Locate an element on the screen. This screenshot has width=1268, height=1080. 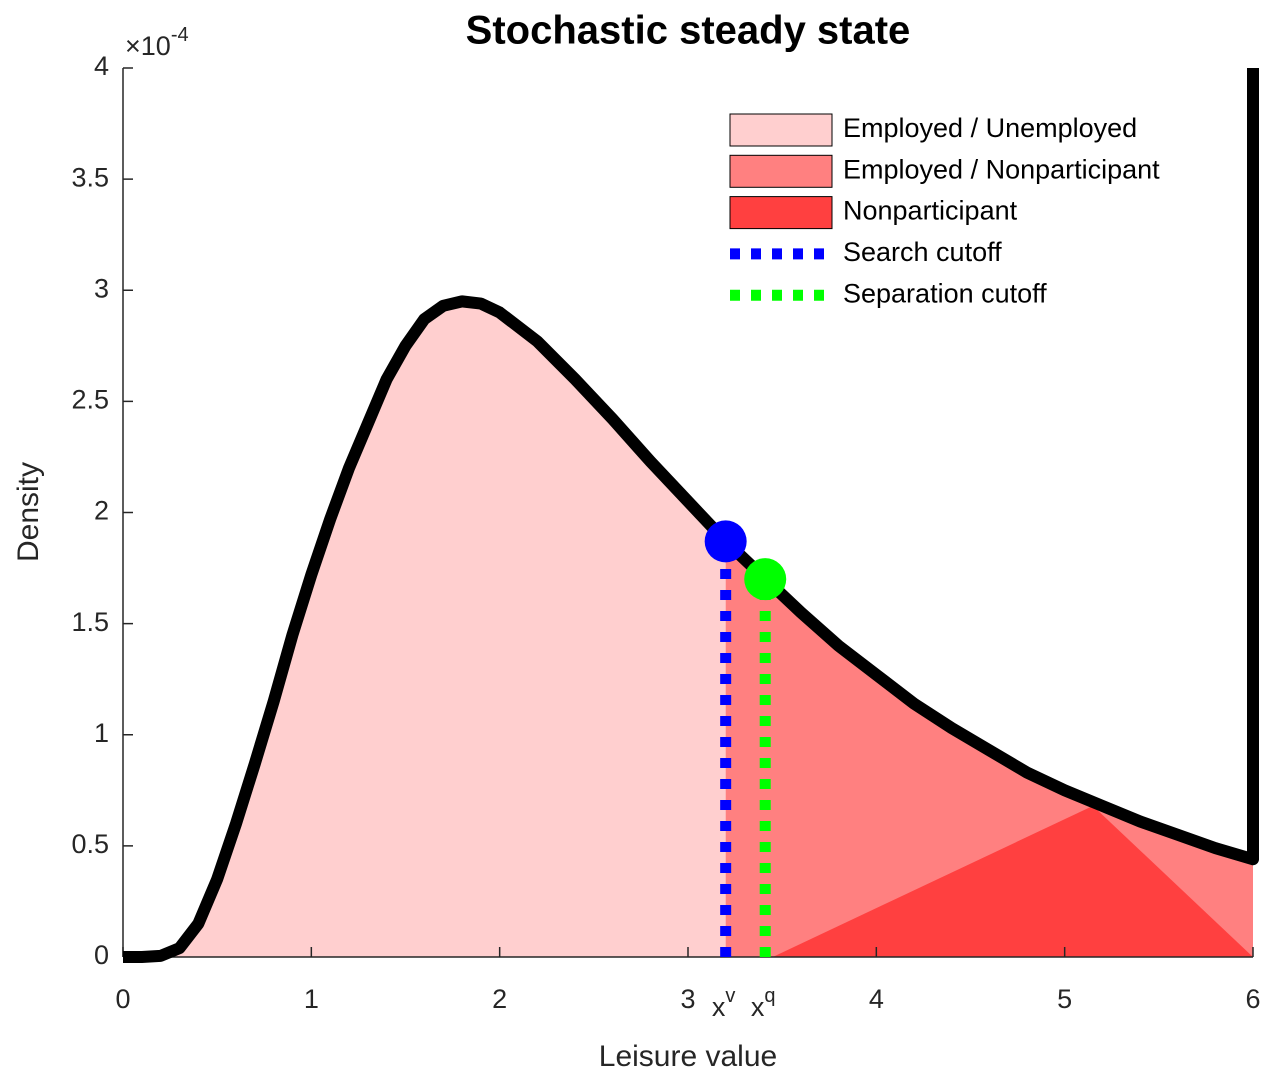
x-axis-label: Leisure value is located at coordinates (688, 1056).